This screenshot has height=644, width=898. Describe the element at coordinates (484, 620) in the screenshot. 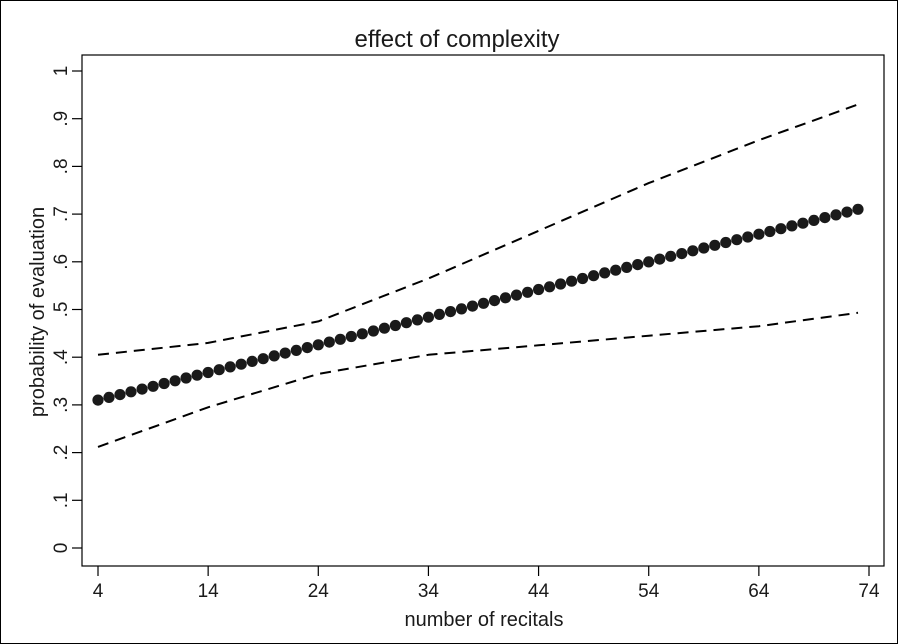

I see `x-axis-label: number of recitals` at that location.